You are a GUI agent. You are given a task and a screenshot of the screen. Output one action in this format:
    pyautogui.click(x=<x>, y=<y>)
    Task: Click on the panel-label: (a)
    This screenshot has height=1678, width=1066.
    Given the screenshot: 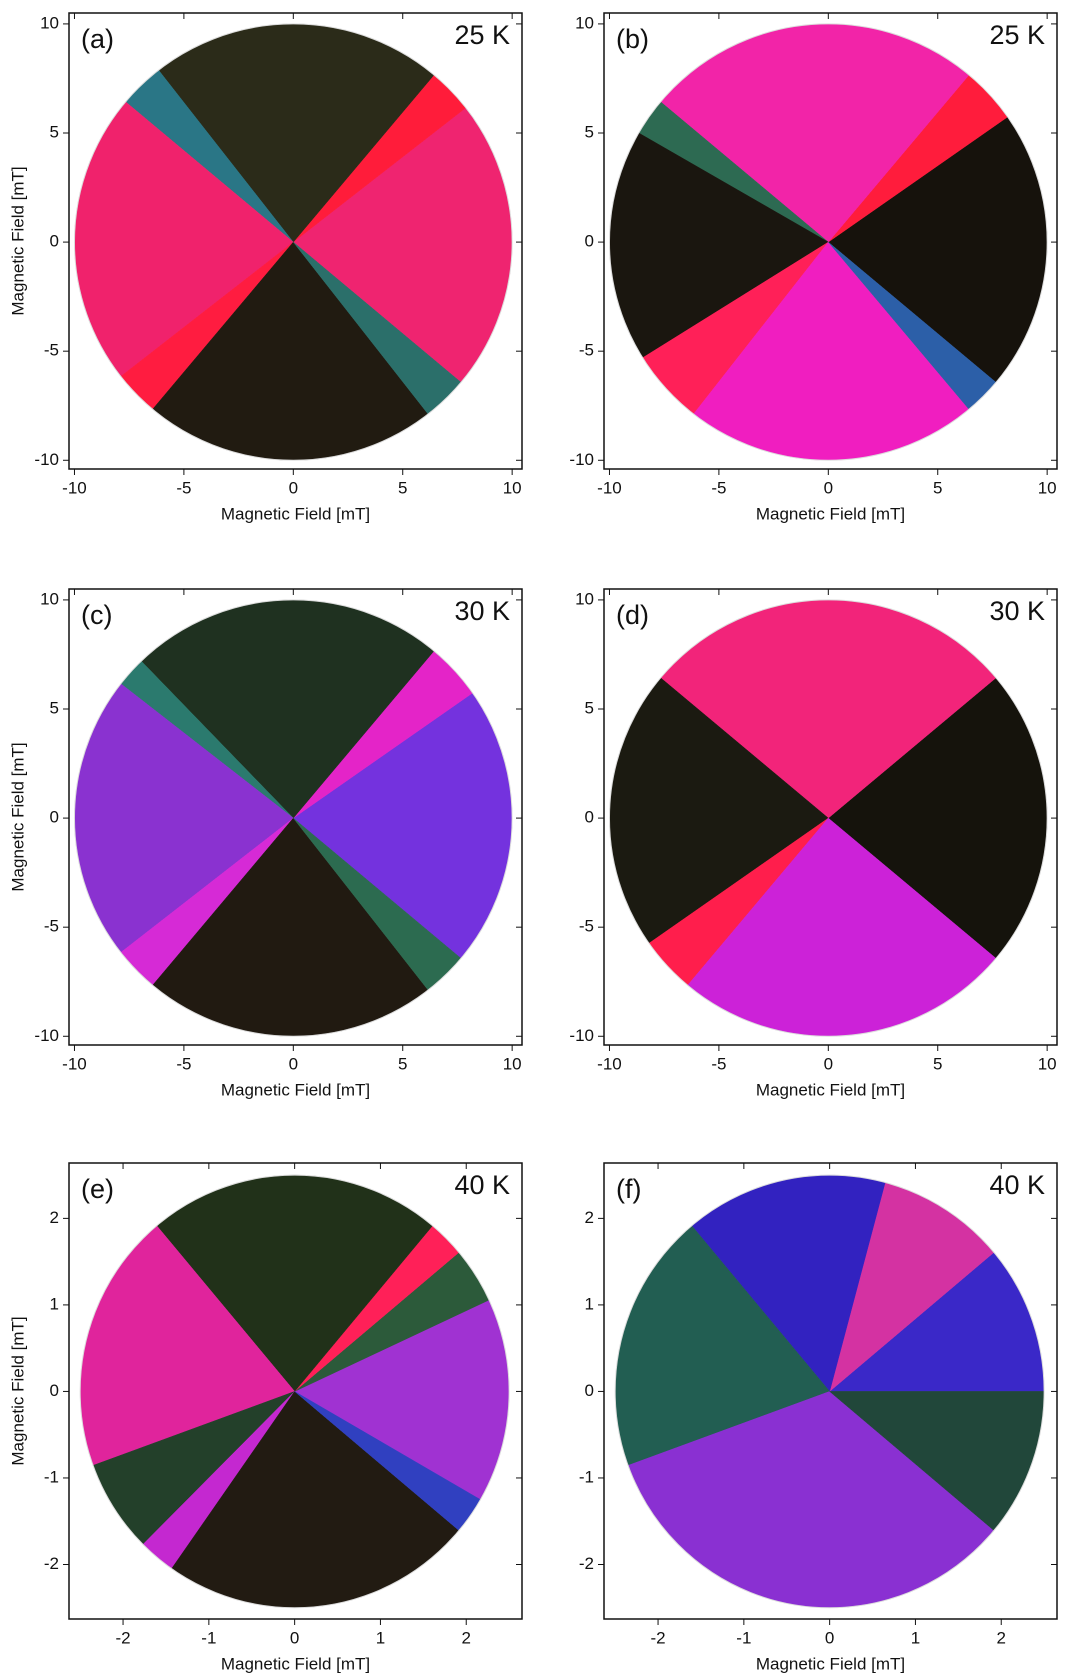 What is the action you would take?
    pyautogui.click(x=97, y=39)
    